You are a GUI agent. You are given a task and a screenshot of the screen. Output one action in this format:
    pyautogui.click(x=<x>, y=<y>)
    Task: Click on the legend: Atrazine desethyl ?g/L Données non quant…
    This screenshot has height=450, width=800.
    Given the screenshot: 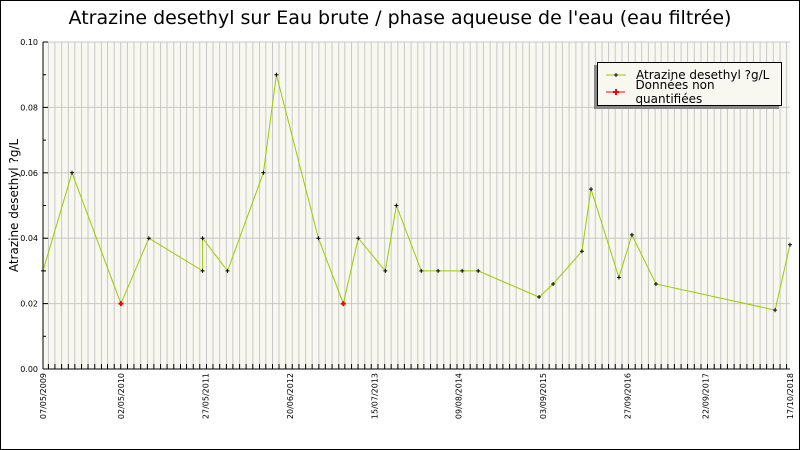 What is the action you would take?
    pyautogui.click(x=689, y=84)
    